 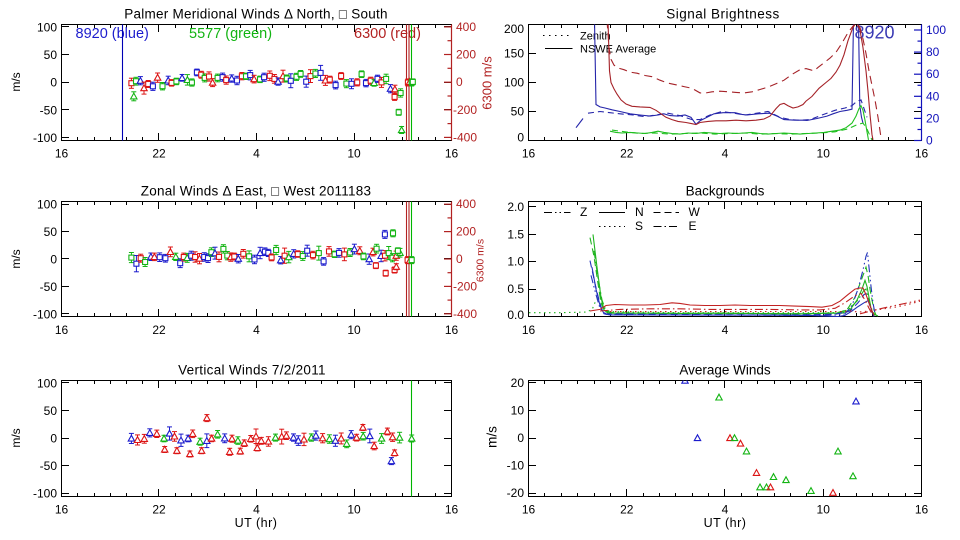 What do you see at coordinates (618, 49) in the screenshot?
I see `svg-text: NSWE Average` at bounding box center [618, 49].